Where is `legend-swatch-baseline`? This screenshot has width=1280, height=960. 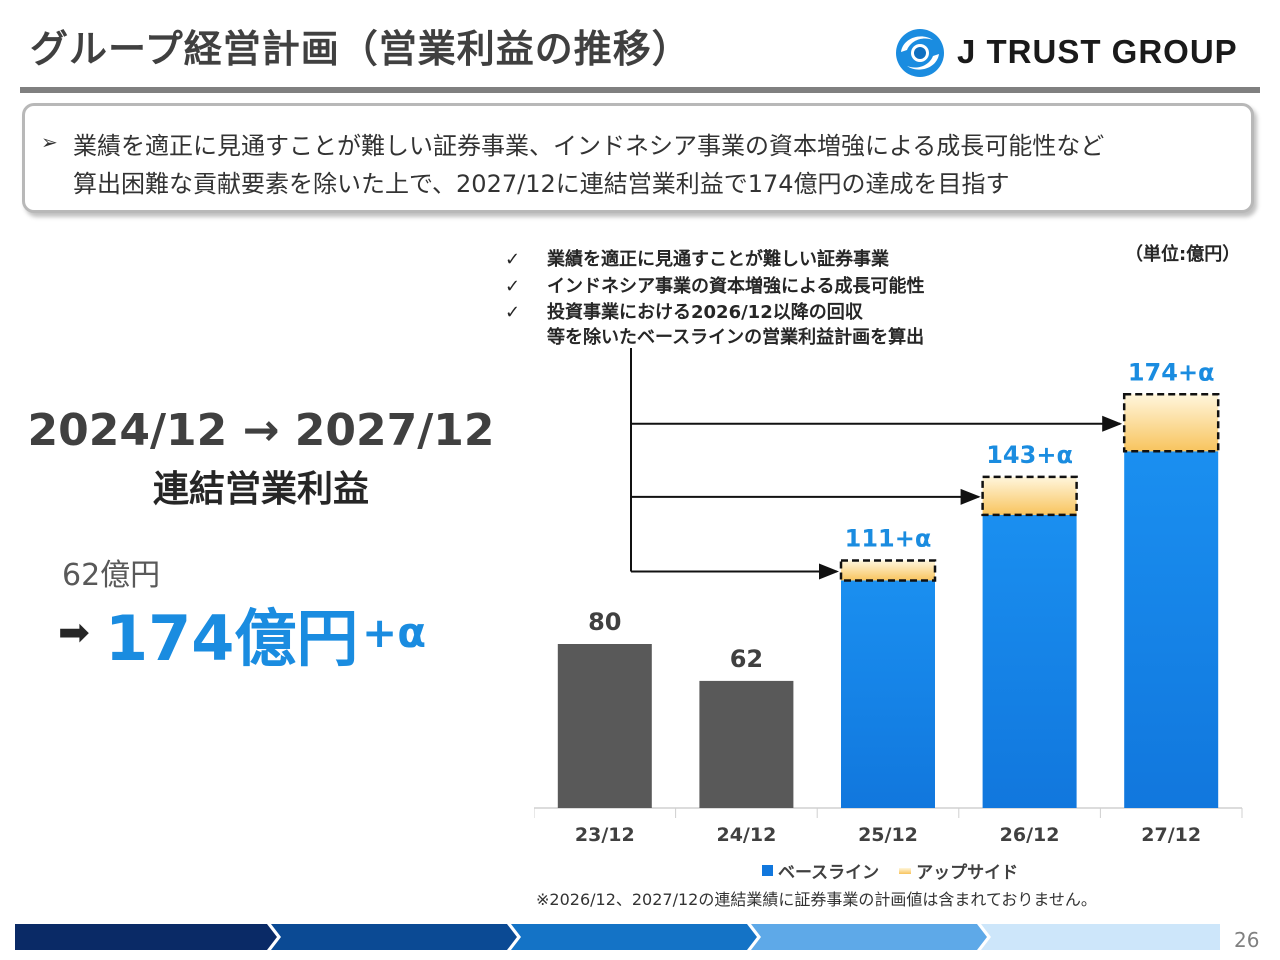 legend-swatch-baseline is located at coordinates (767, 870).